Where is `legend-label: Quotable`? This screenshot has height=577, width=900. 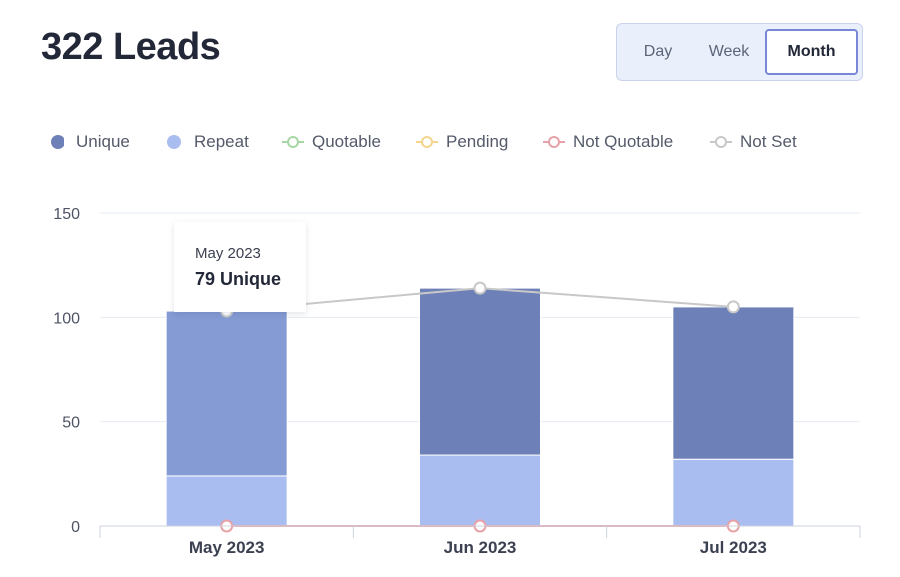
legend-label: Quotable is located at coordinates (346, 141).